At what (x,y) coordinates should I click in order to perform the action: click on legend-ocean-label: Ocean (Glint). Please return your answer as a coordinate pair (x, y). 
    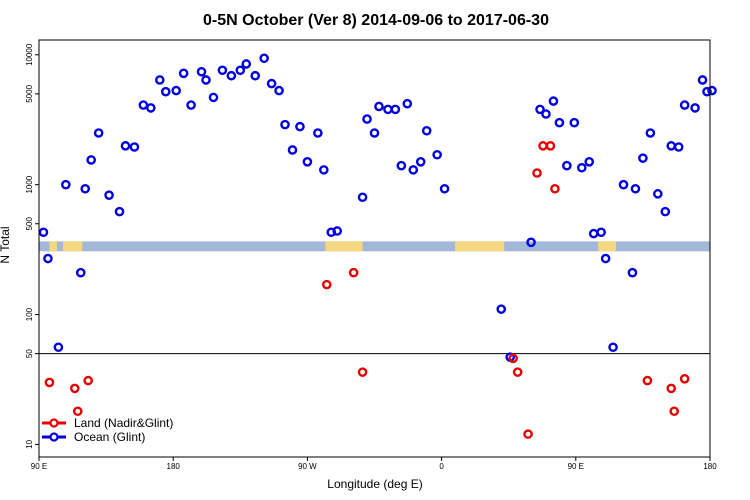
    Looking at the image, I should click on (109, 437).